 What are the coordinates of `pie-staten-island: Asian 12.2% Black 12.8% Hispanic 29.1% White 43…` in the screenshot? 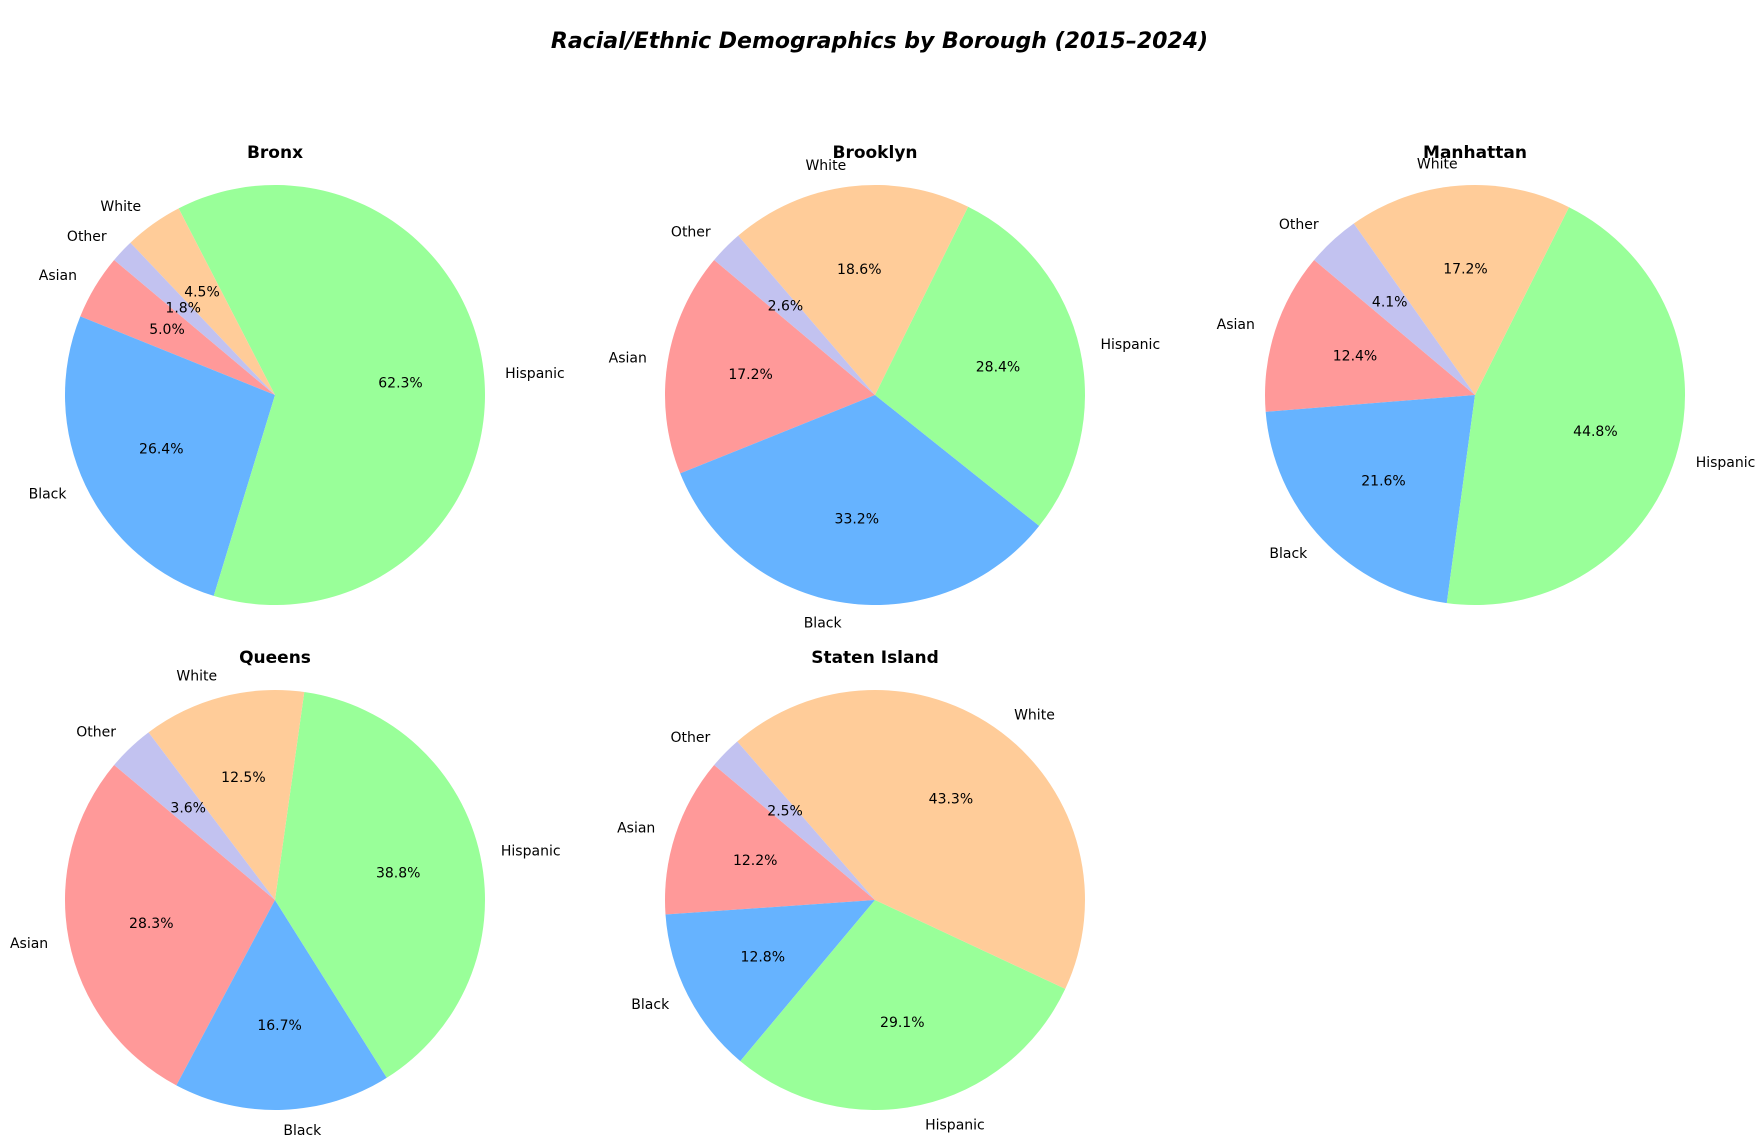 It's located at (851, 891).